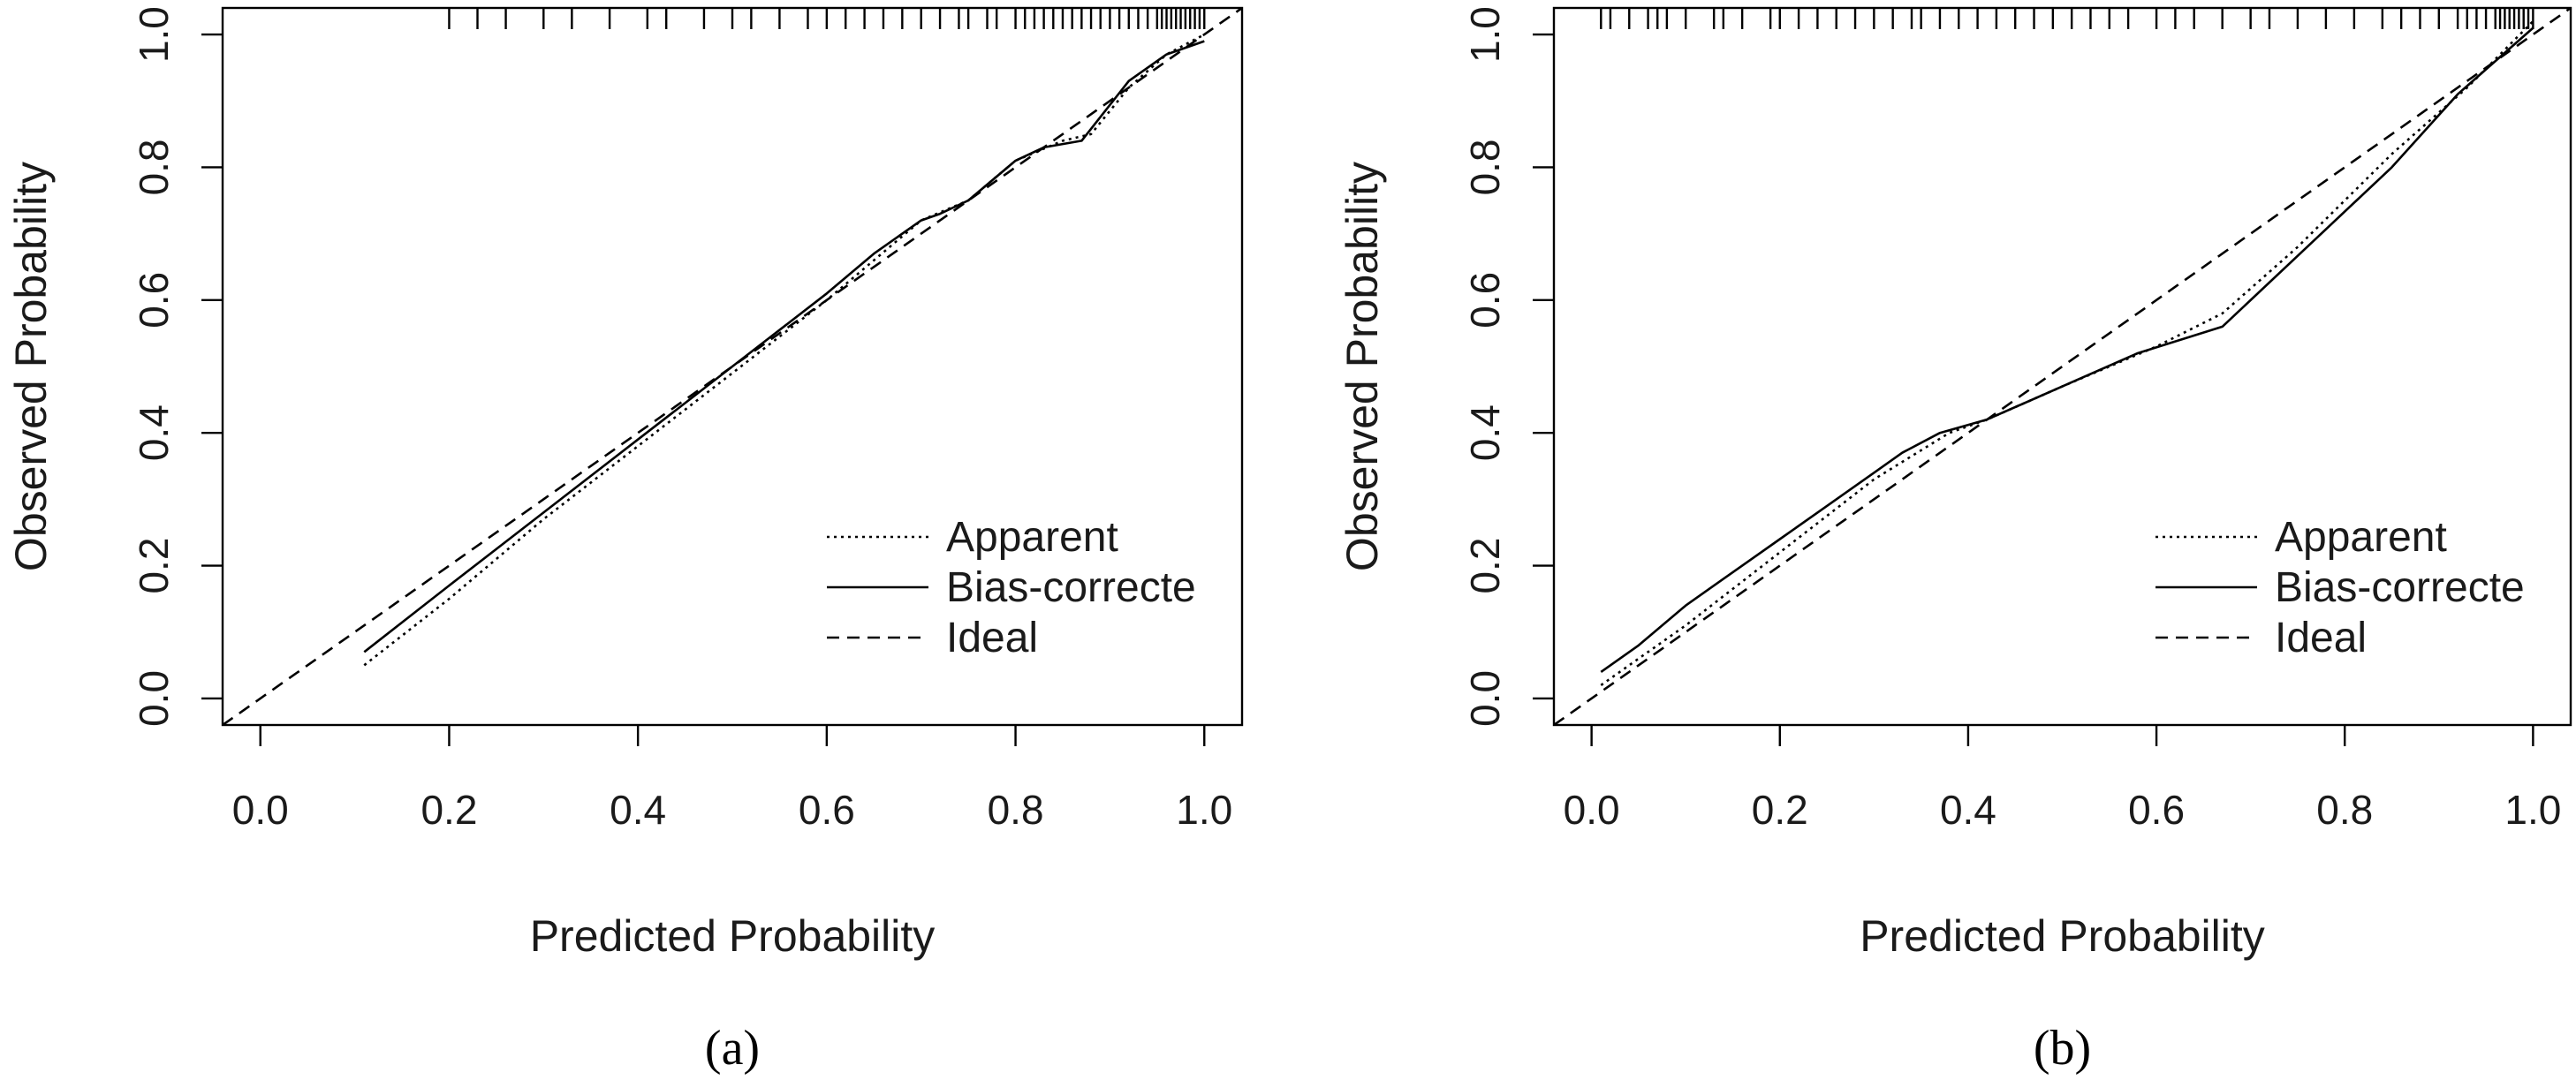  What do you see at coordinates (2063, 1048) in the screenshot?
I see `panel-label: (b)` at bounding box center [2063, 1048].